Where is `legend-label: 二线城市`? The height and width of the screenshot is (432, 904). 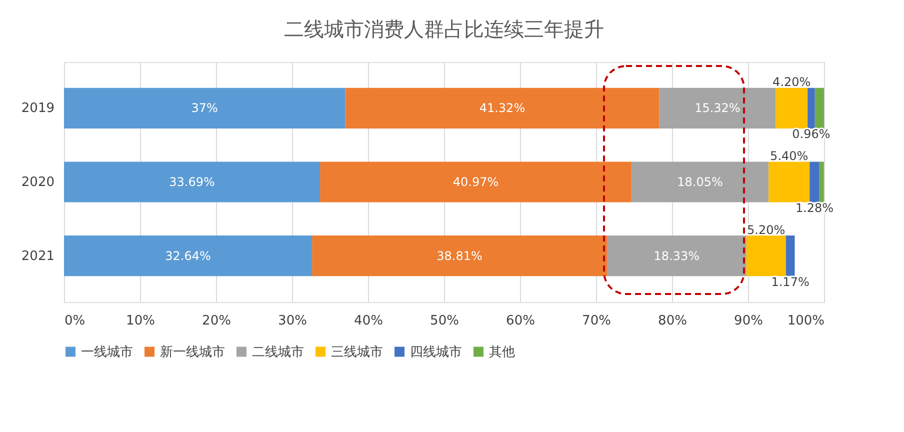
legend-label: 二线城市 is located at coordinates (278, 352).